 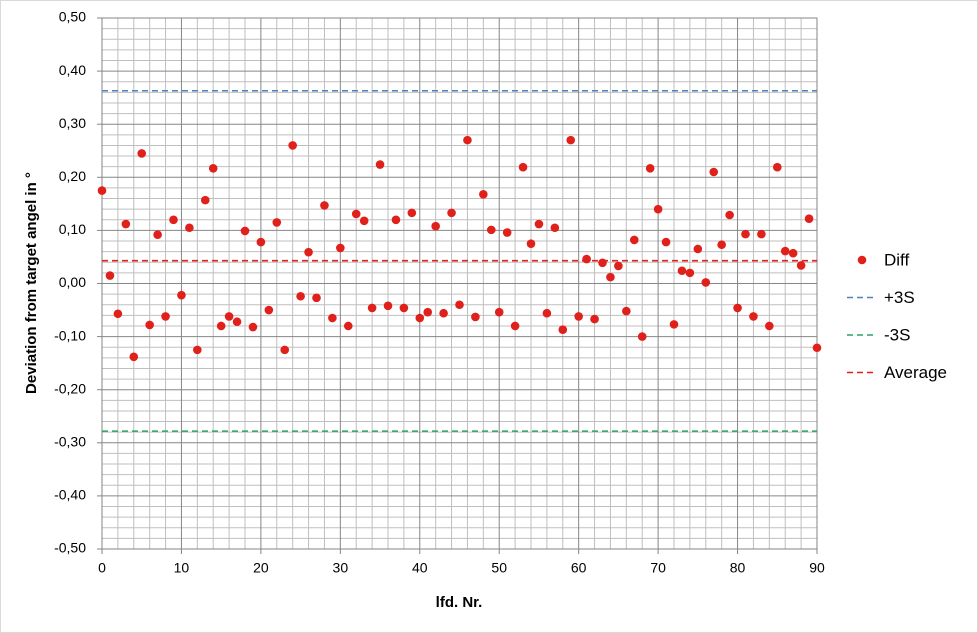 What do you see at coordinates (915, 372) in the screenshot?
I see `legend-label: Average` at bounding box center [915, 372].